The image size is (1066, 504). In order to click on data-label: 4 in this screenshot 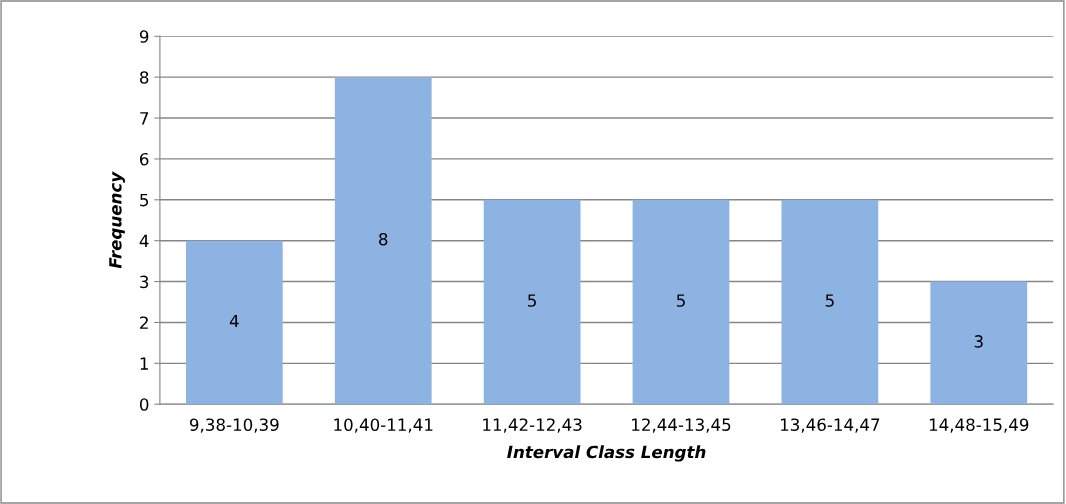, I will do `click(234, 321)`.